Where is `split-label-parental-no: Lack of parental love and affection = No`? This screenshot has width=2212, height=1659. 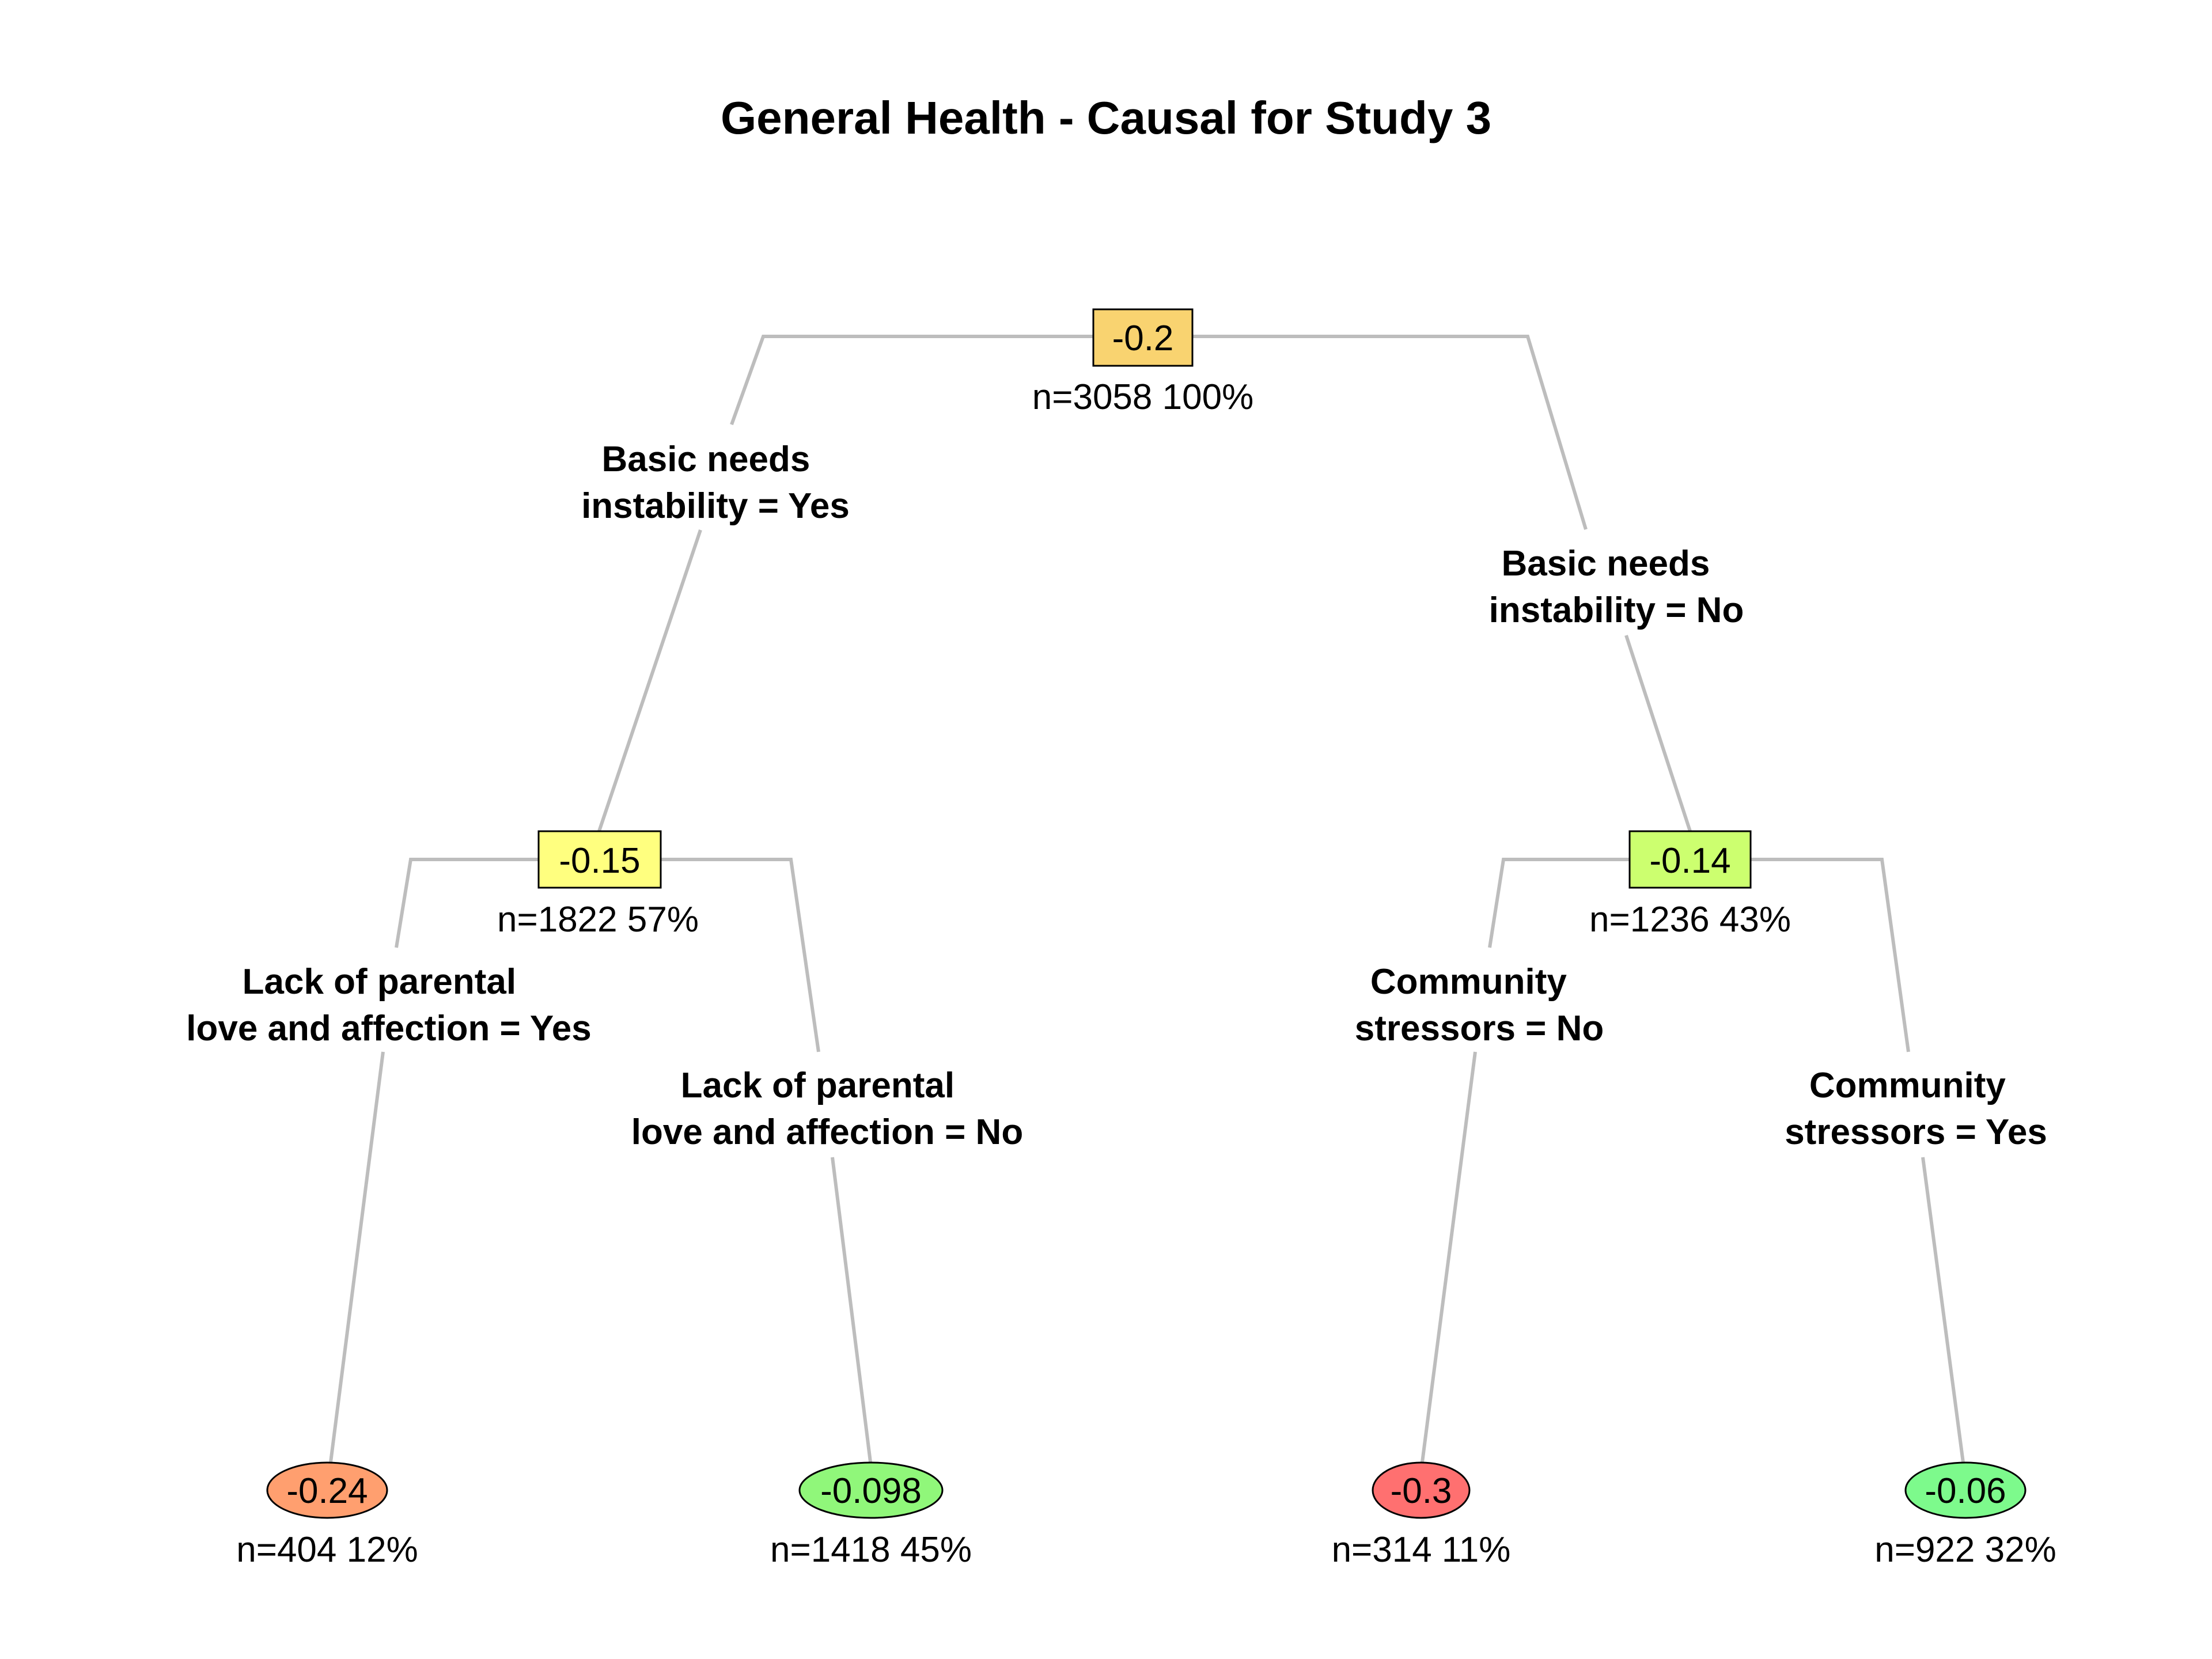
split-label-parental-no: Lack of parental love and affection = No is located at coordinates (827, 1109).